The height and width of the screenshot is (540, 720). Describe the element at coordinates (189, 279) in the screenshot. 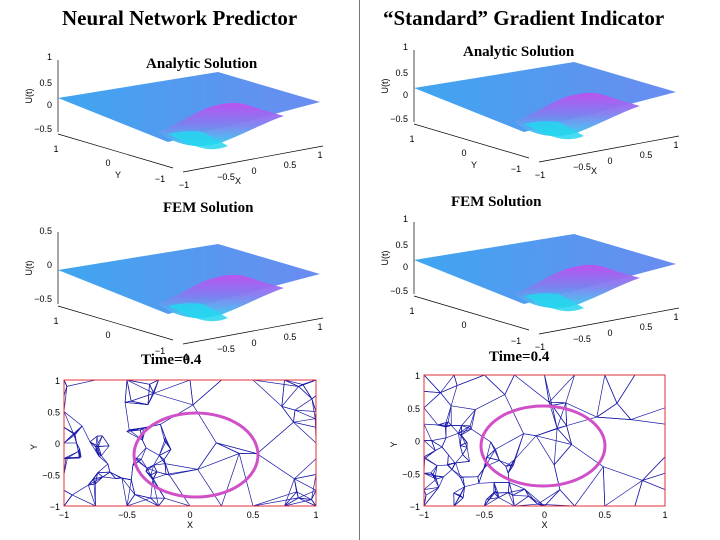

I see `surface-plane` at that location.